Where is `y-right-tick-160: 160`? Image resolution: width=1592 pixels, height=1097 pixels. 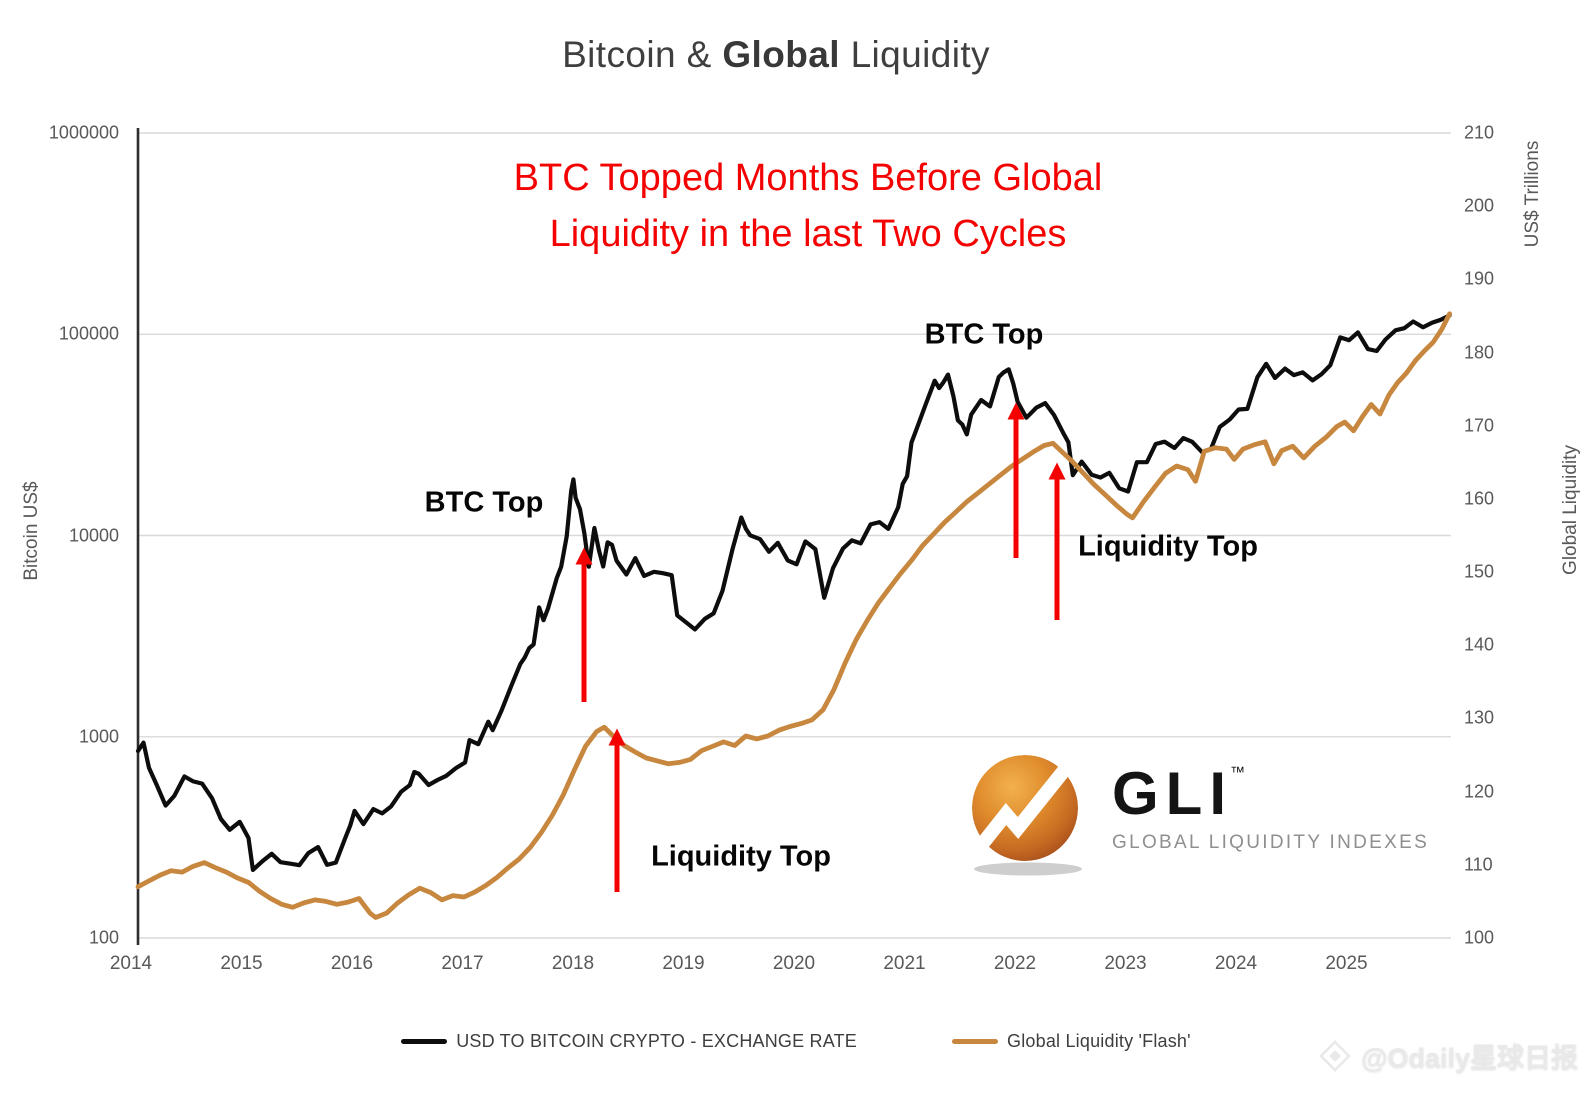 y-right-tick-160: 160 is located at coordinates (1479, 498).